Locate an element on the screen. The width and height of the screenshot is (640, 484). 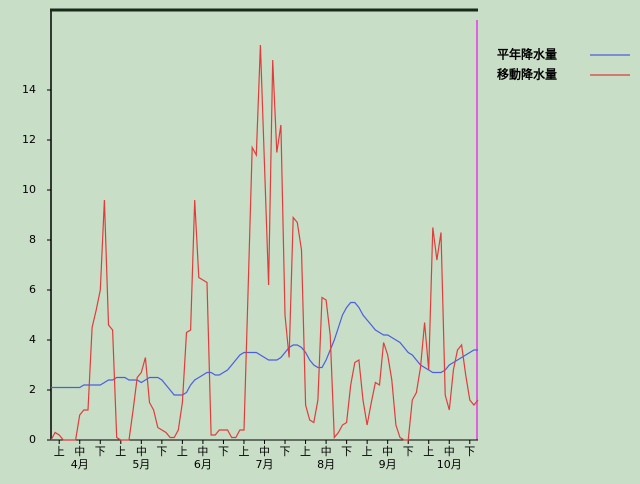
month-label: 10月 is located at coordinates (449, 464).